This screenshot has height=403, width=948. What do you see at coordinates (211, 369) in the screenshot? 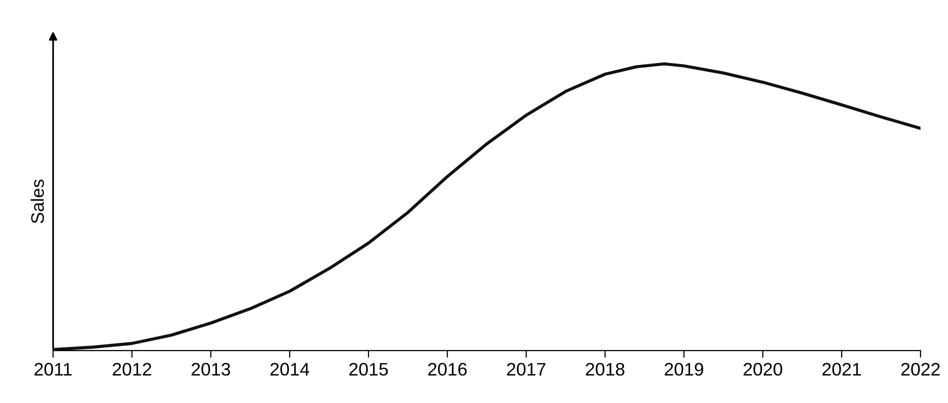
I see `x-tick-label: 2013` at bounding box center [211, 369].